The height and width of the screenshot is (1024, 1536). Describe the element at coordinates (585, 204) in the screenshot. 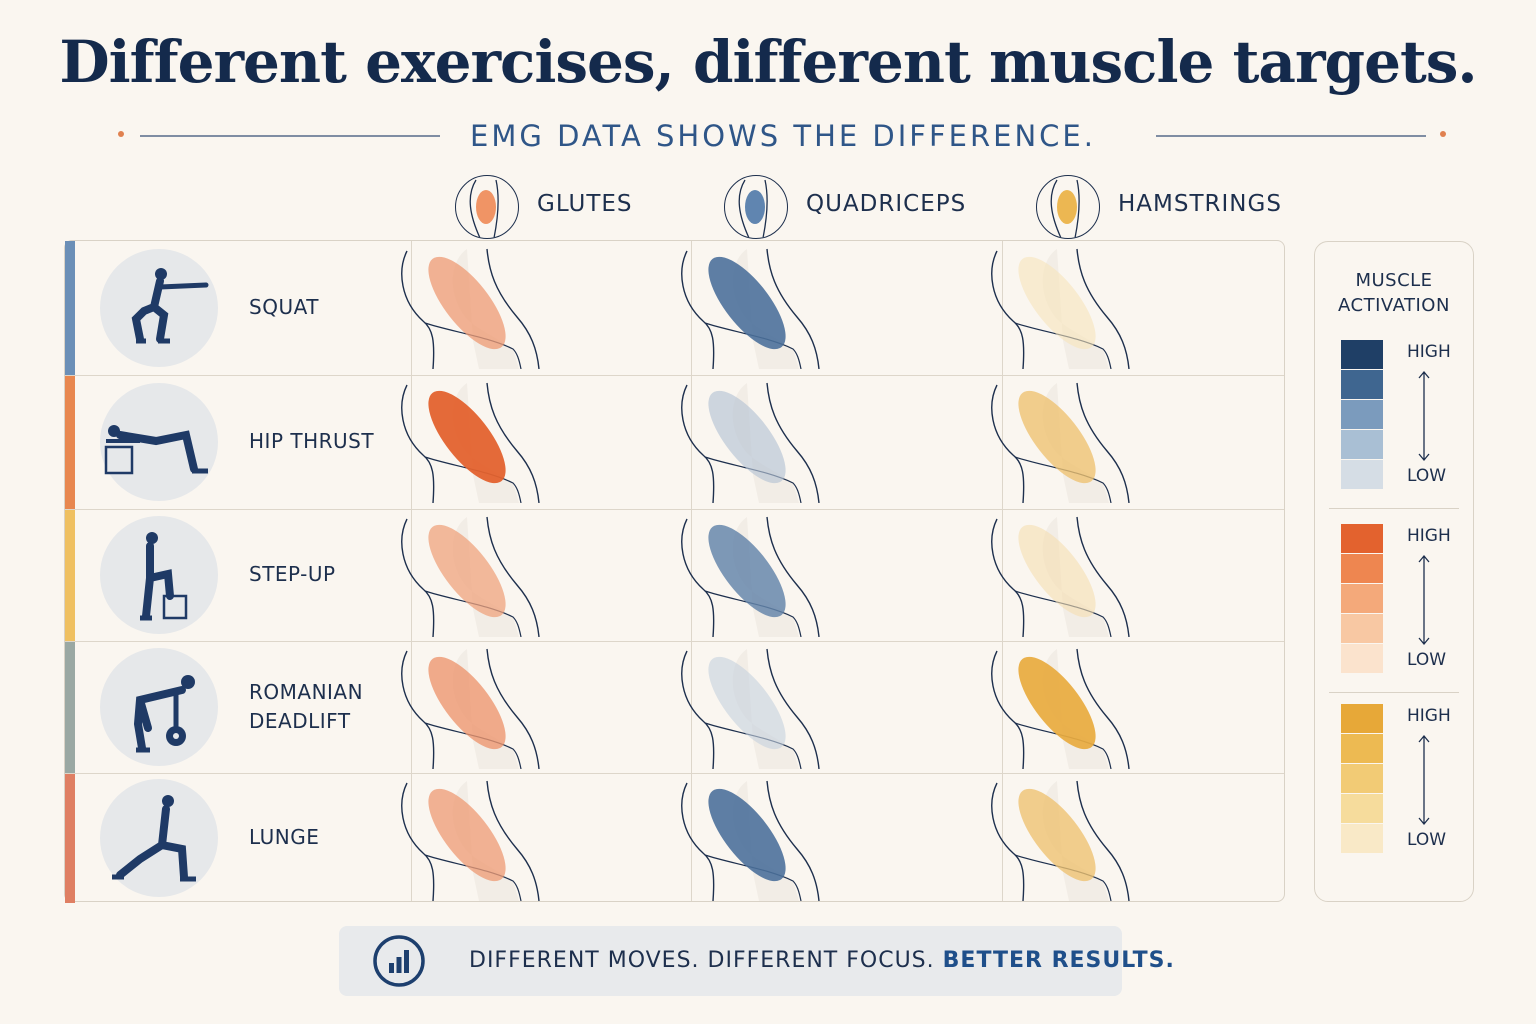

I see `column-header-label: GLUTES` at that location.